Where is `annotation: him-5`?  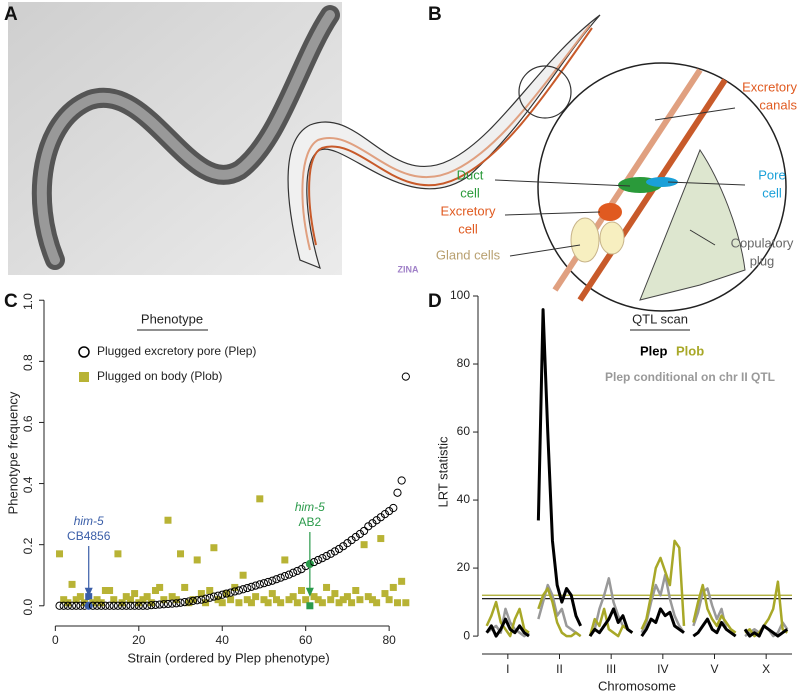
annotation: him-5 is located at coordinates (310, 507).